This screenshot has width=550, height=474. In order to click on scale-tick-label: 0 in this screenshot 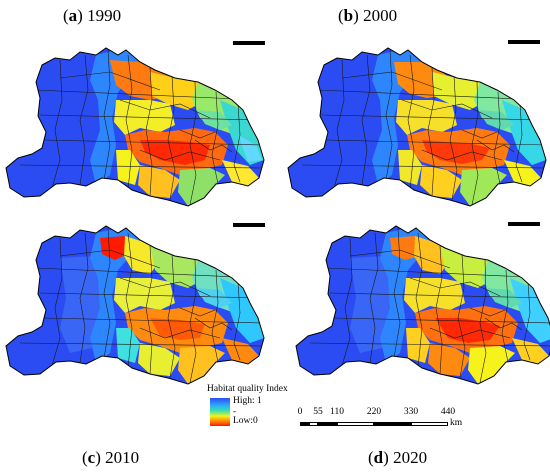, I will do `click(300, 412)`.